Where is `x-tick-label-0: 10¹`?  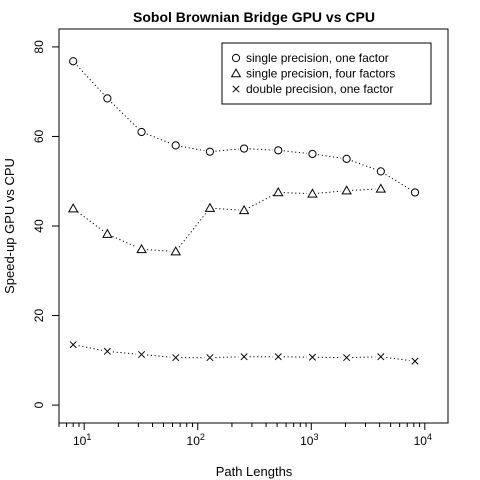
x-tick-label-0: 10¹ is located at coordinates (82, 440).